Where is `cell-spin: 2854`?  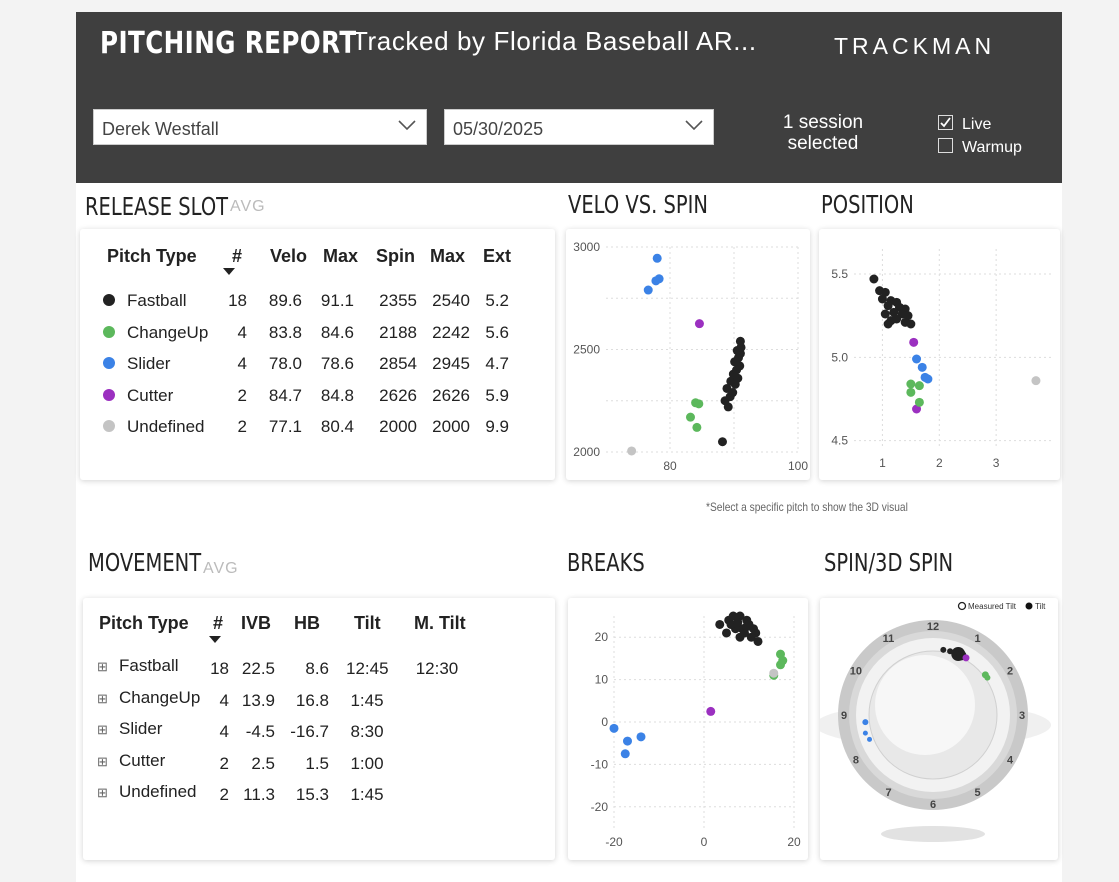 cell-spin: 2854 is located at coordinates (398, 364).